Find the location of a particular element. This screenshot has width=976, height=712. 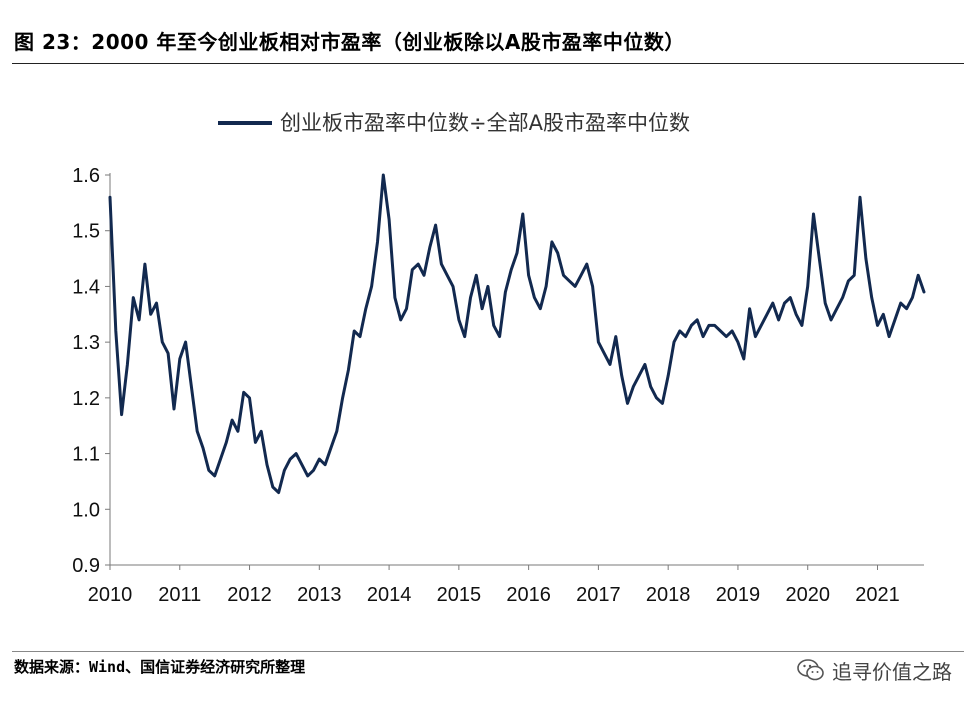

x-tick-label: 2017 is located at coordinates (598, 595).